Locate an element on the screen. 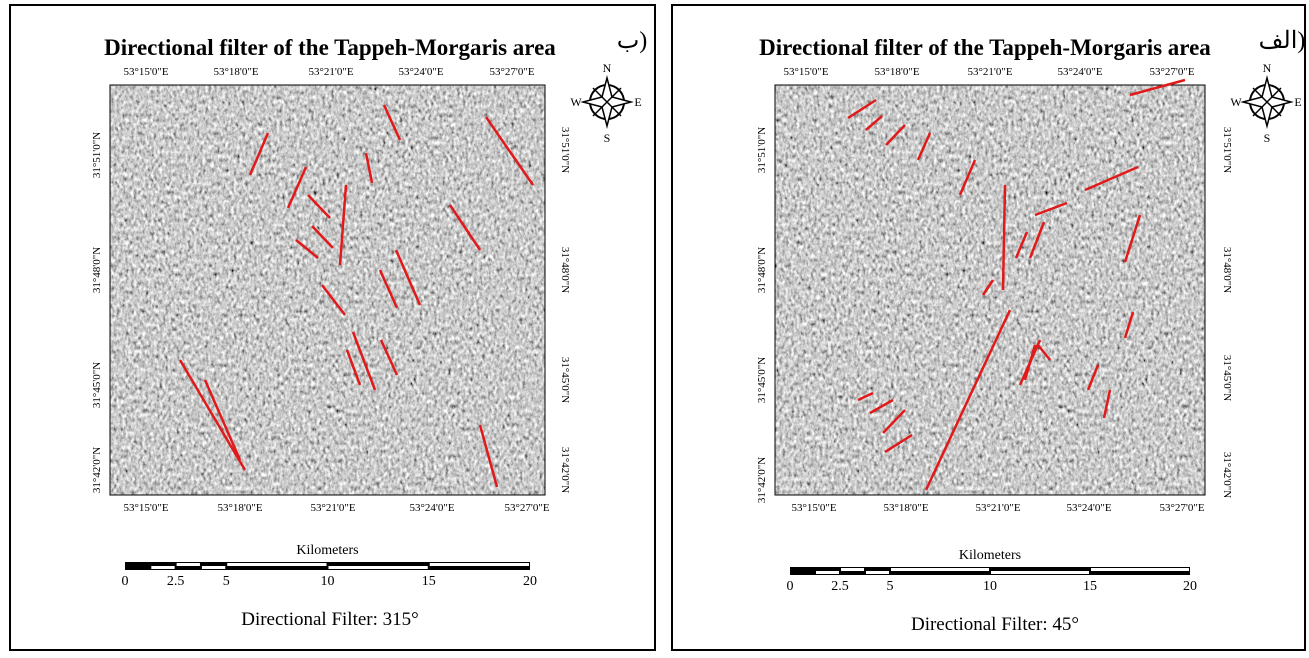  panel-label: ب) is located at coordinates (632, 41).